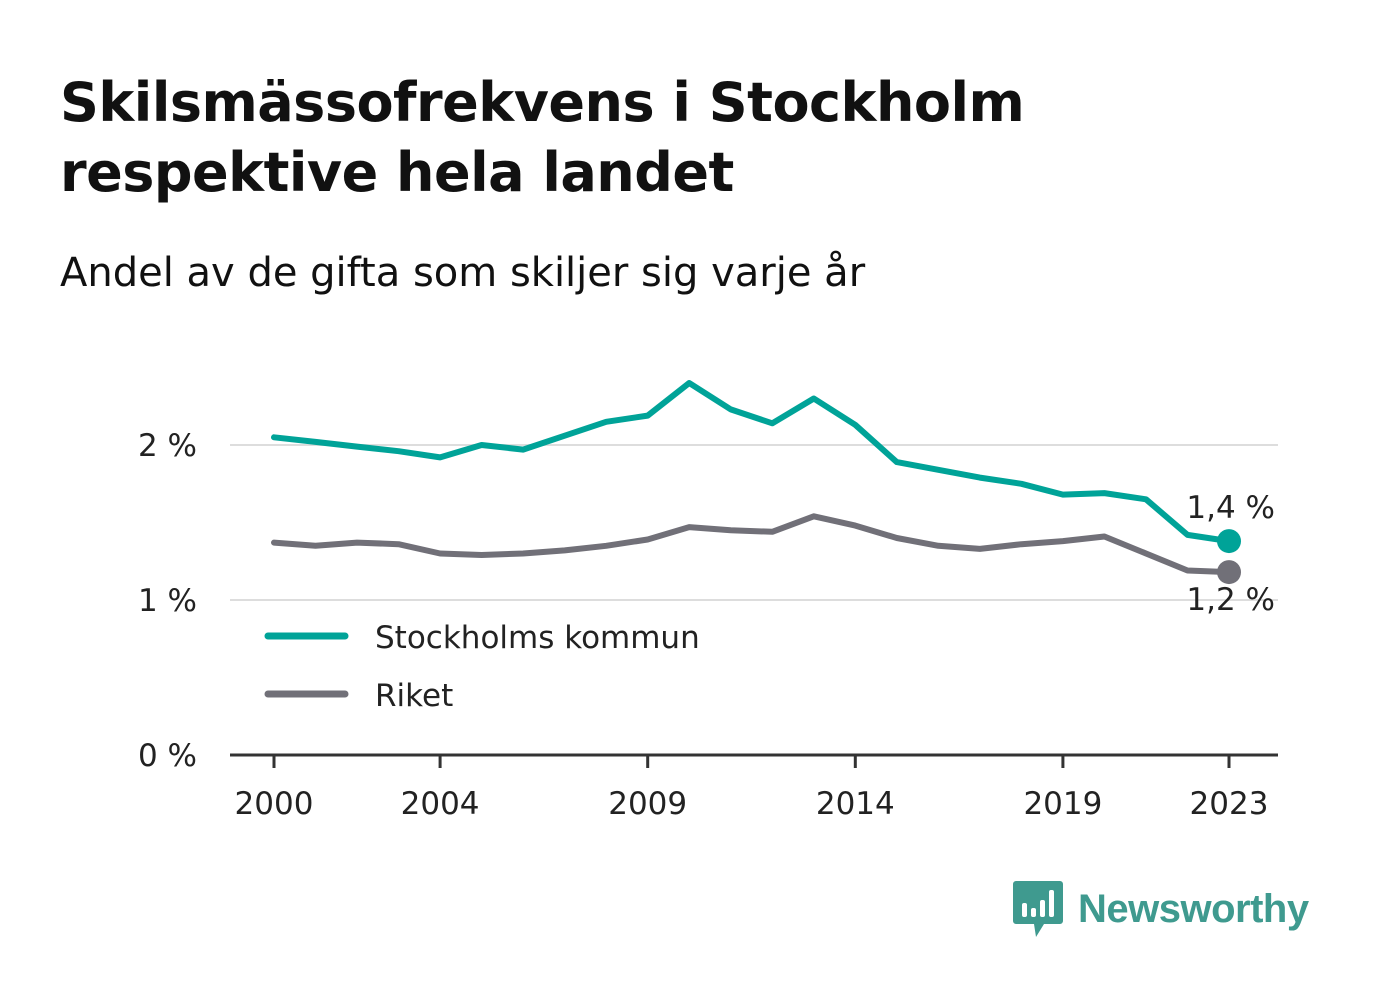 The image size is (1382, 999). Describe the element at coordinates (440, 804) in the screenshot. I see `x-tick-label: 2004` at that location.